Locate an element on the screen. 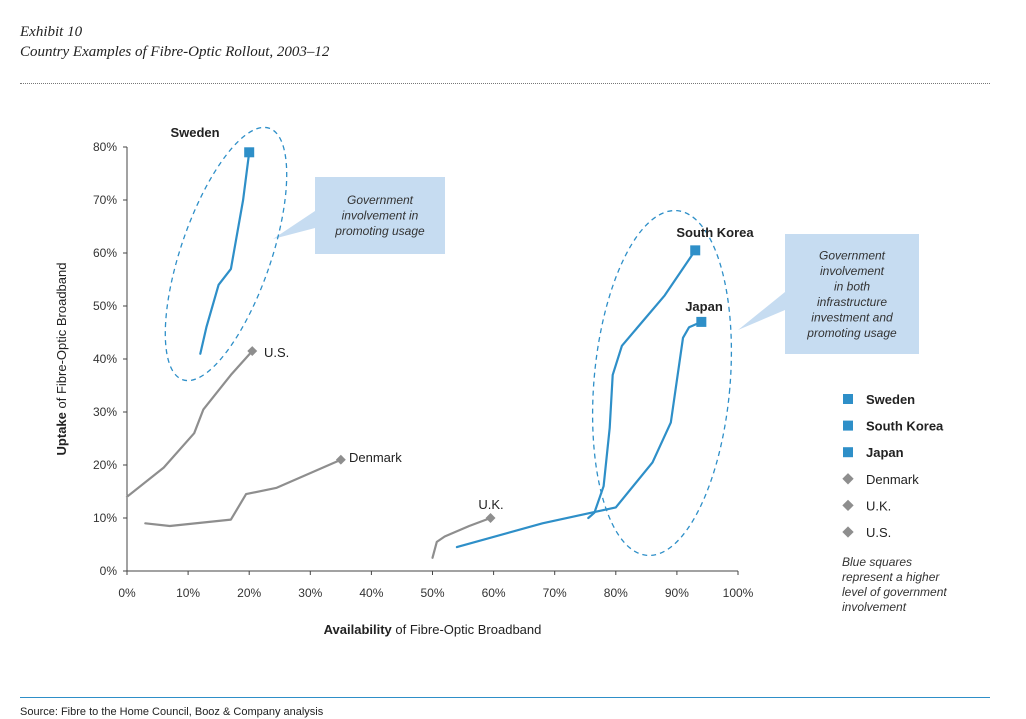 Image resolution: width=1026 pixels, height=719 pixels. series-label-denmark: Denmark is located at coordinates (375, 457).